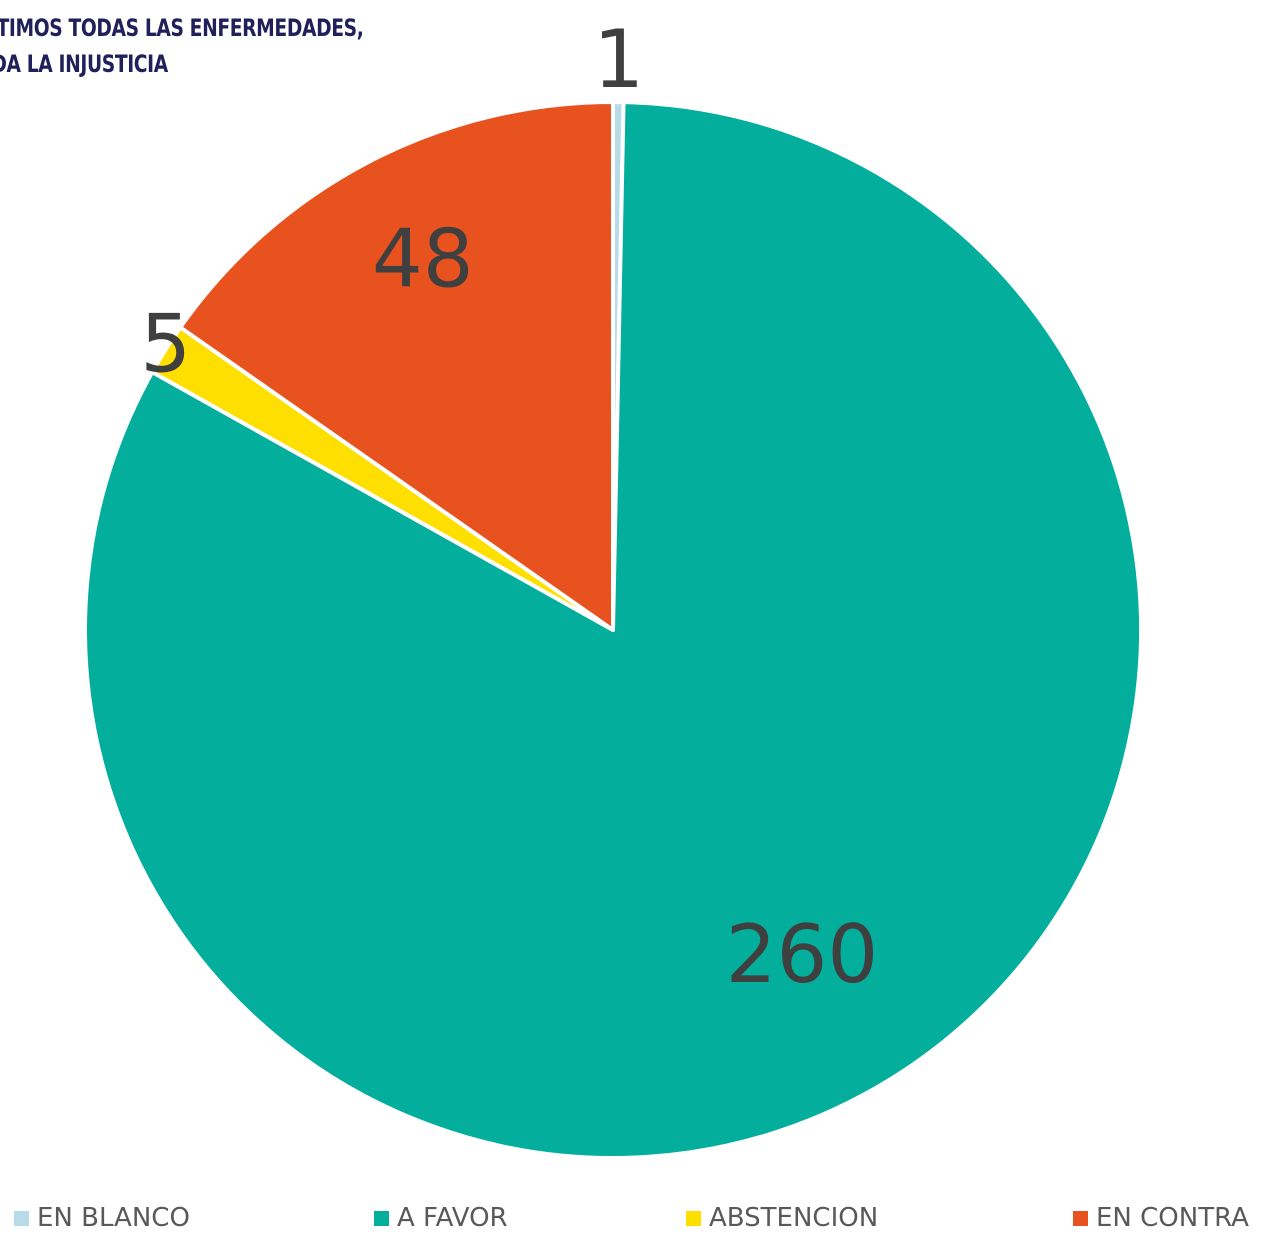 This screenshot has height=1237, width=1278. Describe the element at coordinates (423, 259) in the screenshot. I see `data-label-en-contra: 48` at that location.